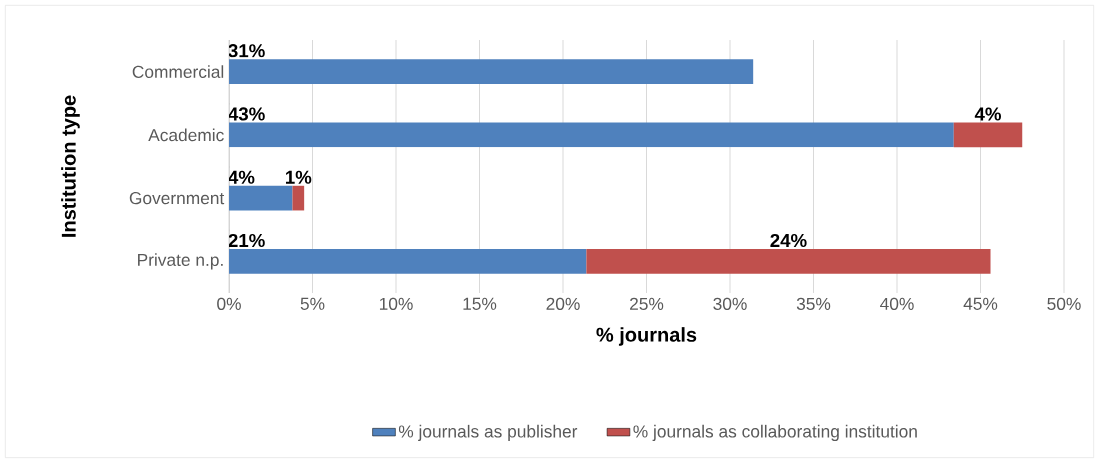 The image size is (1099, 463). What do you see at coordinates (312, 303) in the screenshot?
I see `x-tick-label: 5%` at bounding box center [312, 303].